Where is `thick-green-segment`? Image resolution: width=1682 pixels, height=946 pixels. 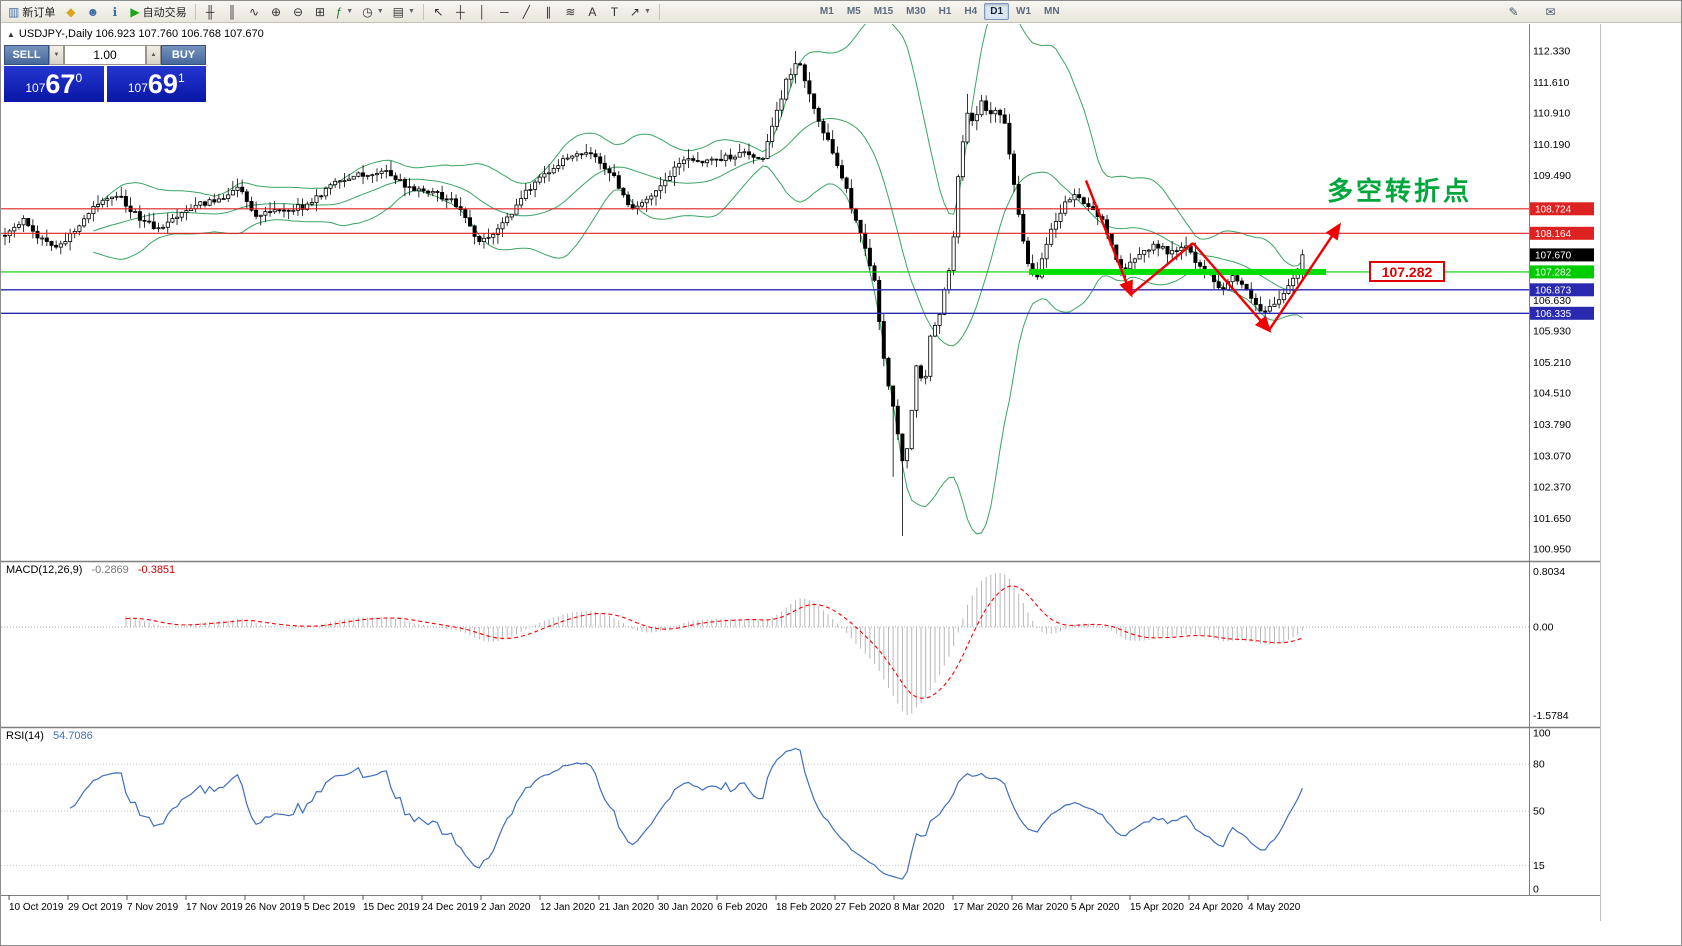 thick-green-segment is located at coordinates (1177, 271).